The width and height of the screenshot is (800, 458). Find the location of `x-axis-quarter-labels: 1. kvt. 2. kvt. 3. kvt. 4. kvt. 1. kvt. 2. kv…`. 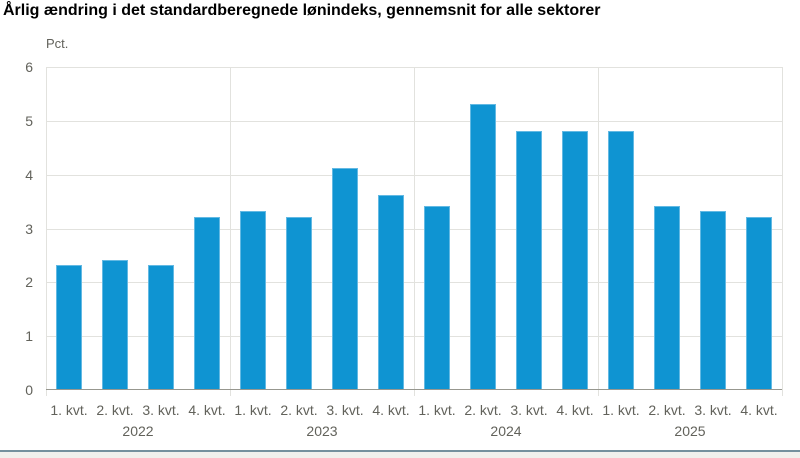

x-axis-quarter-labels: 1. kvt. 2. kvt. 3. kvt. 4. kvt. 1. kvt. 2. kv… is located at coordinates (414, 411).